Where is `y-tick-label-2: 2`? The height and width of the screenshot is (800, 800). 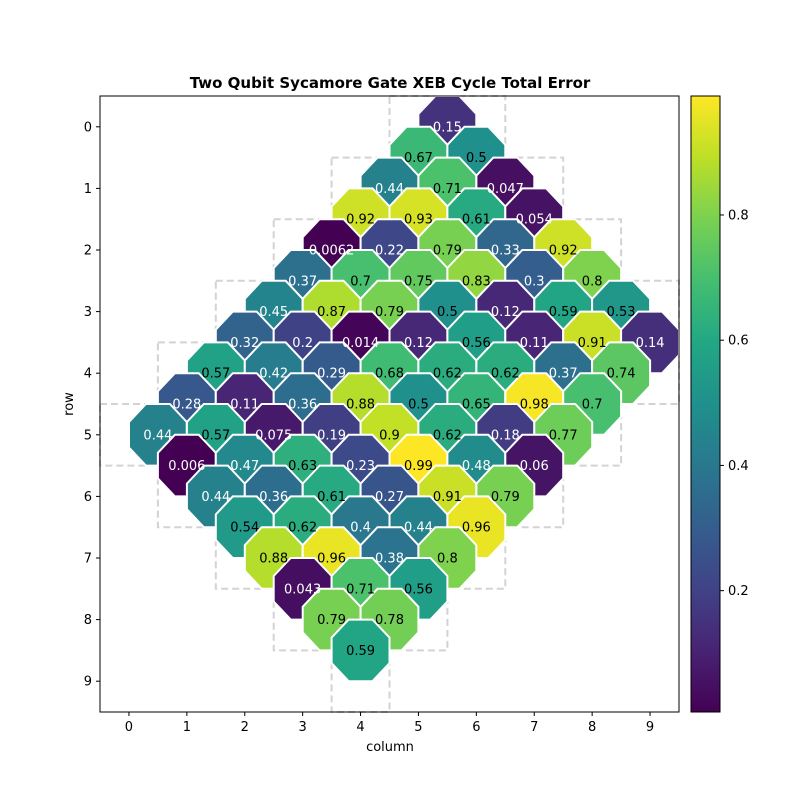
y-tick-label-2: 2 is located at coordinates (88, 251).